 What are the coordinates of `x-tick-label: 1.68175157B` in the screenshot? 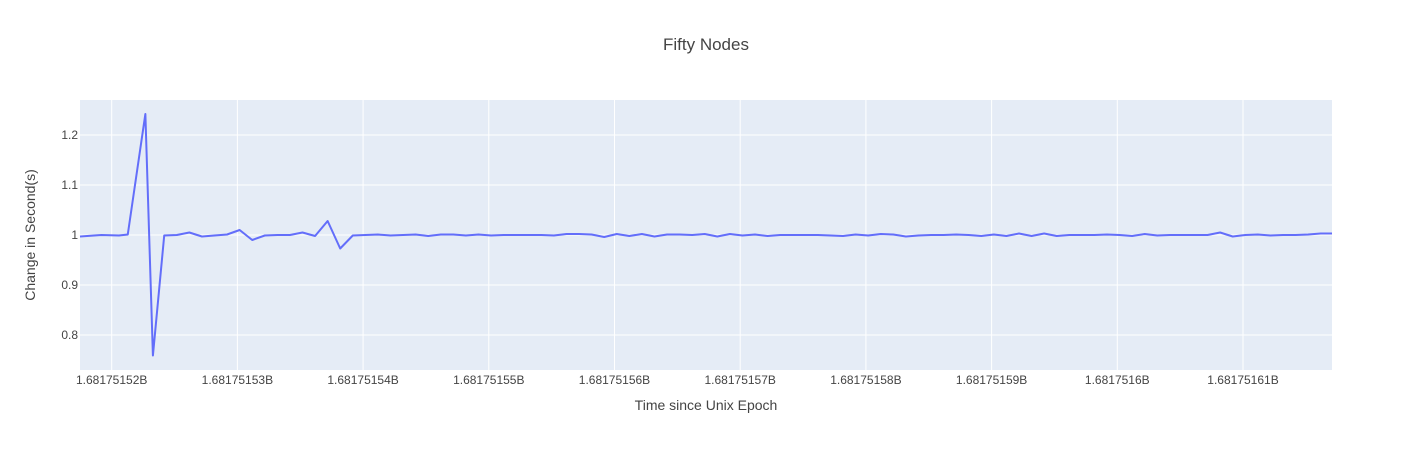 It's located at (739, 380).